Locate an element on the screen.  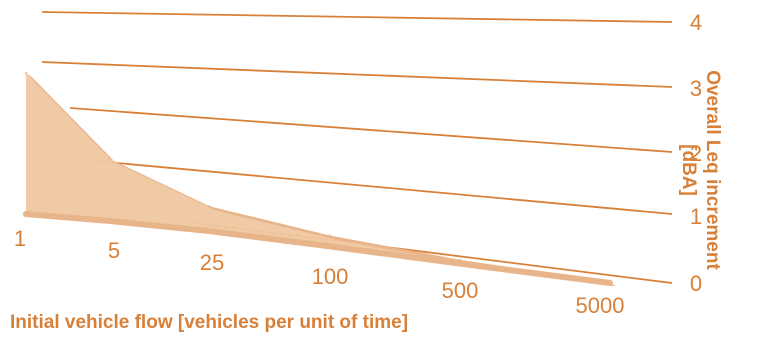
y-tick-label: 0 is located at coordinates (696, 283).